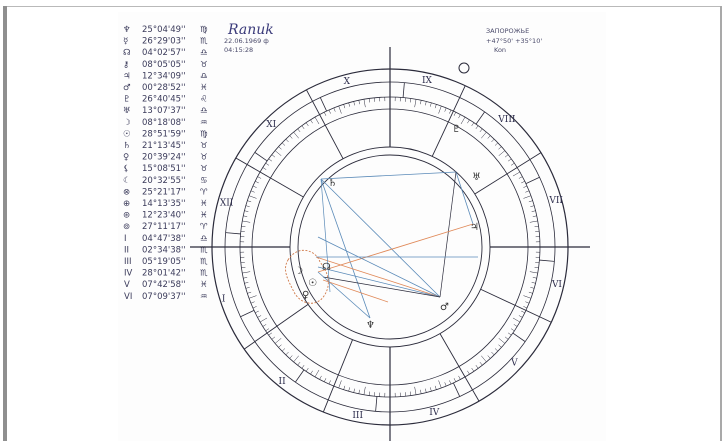  What do you see at coordinates (456, 129) in the screenshot?
I see `pluto-glyph: ♇` at bounding box center [456, 129].